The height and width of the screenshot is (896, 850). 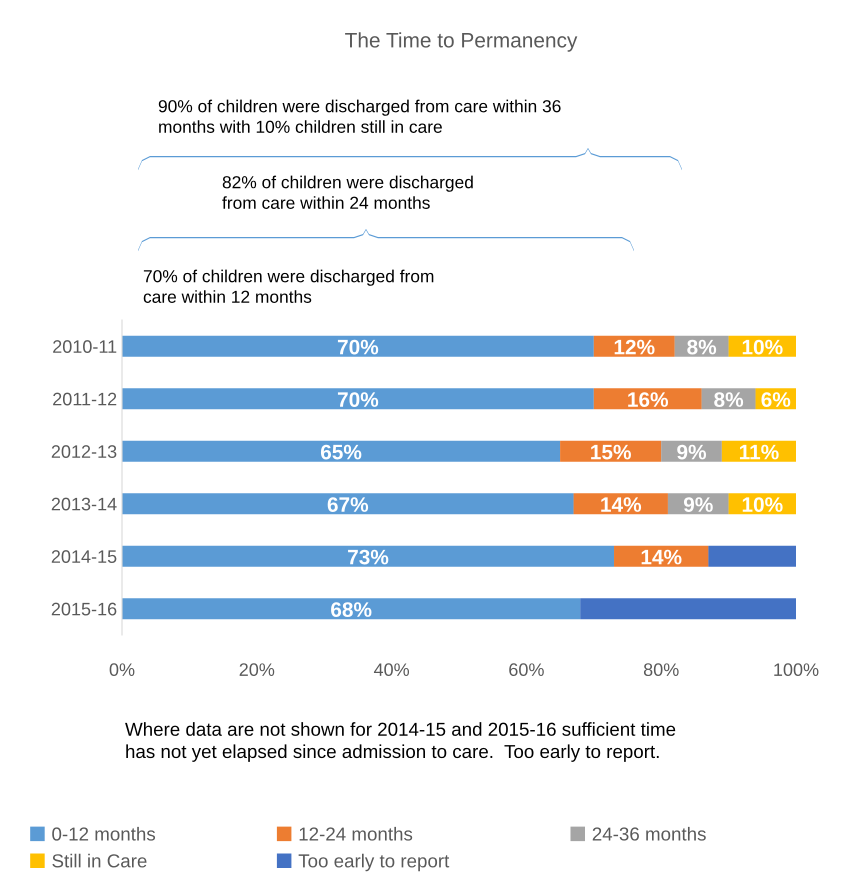 I want to click on data-label: 12%, so click(x=634, y=347).